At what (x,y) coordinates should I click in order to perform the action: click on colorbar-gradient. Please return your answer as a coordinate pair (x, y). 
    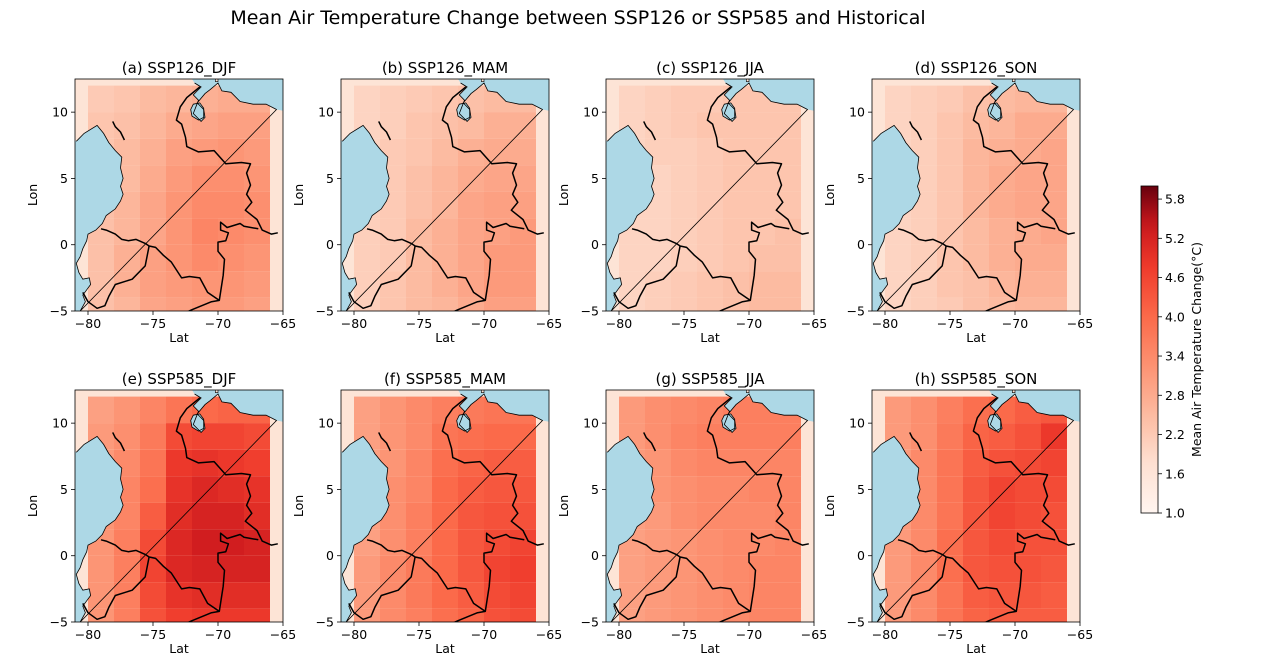
    Looking at the image, I should click on (1149, 349).